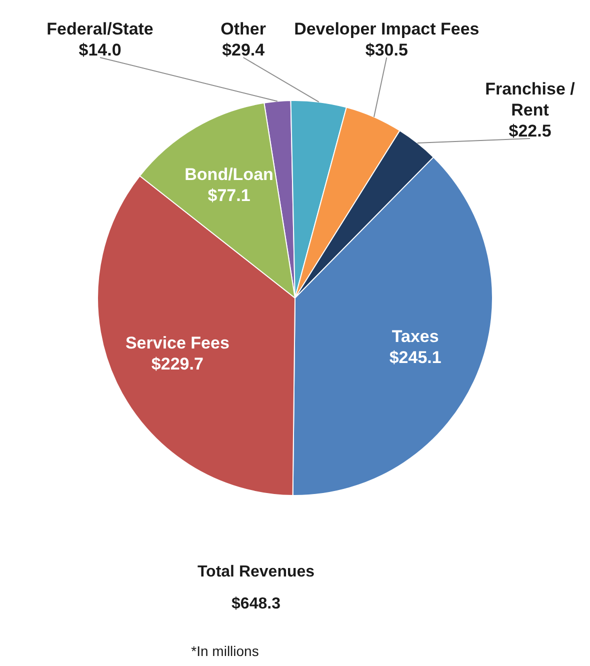 Image resolution: width=590 pixels, height=666 pixels. I want to click on text: $648.3, so click(256, 603).